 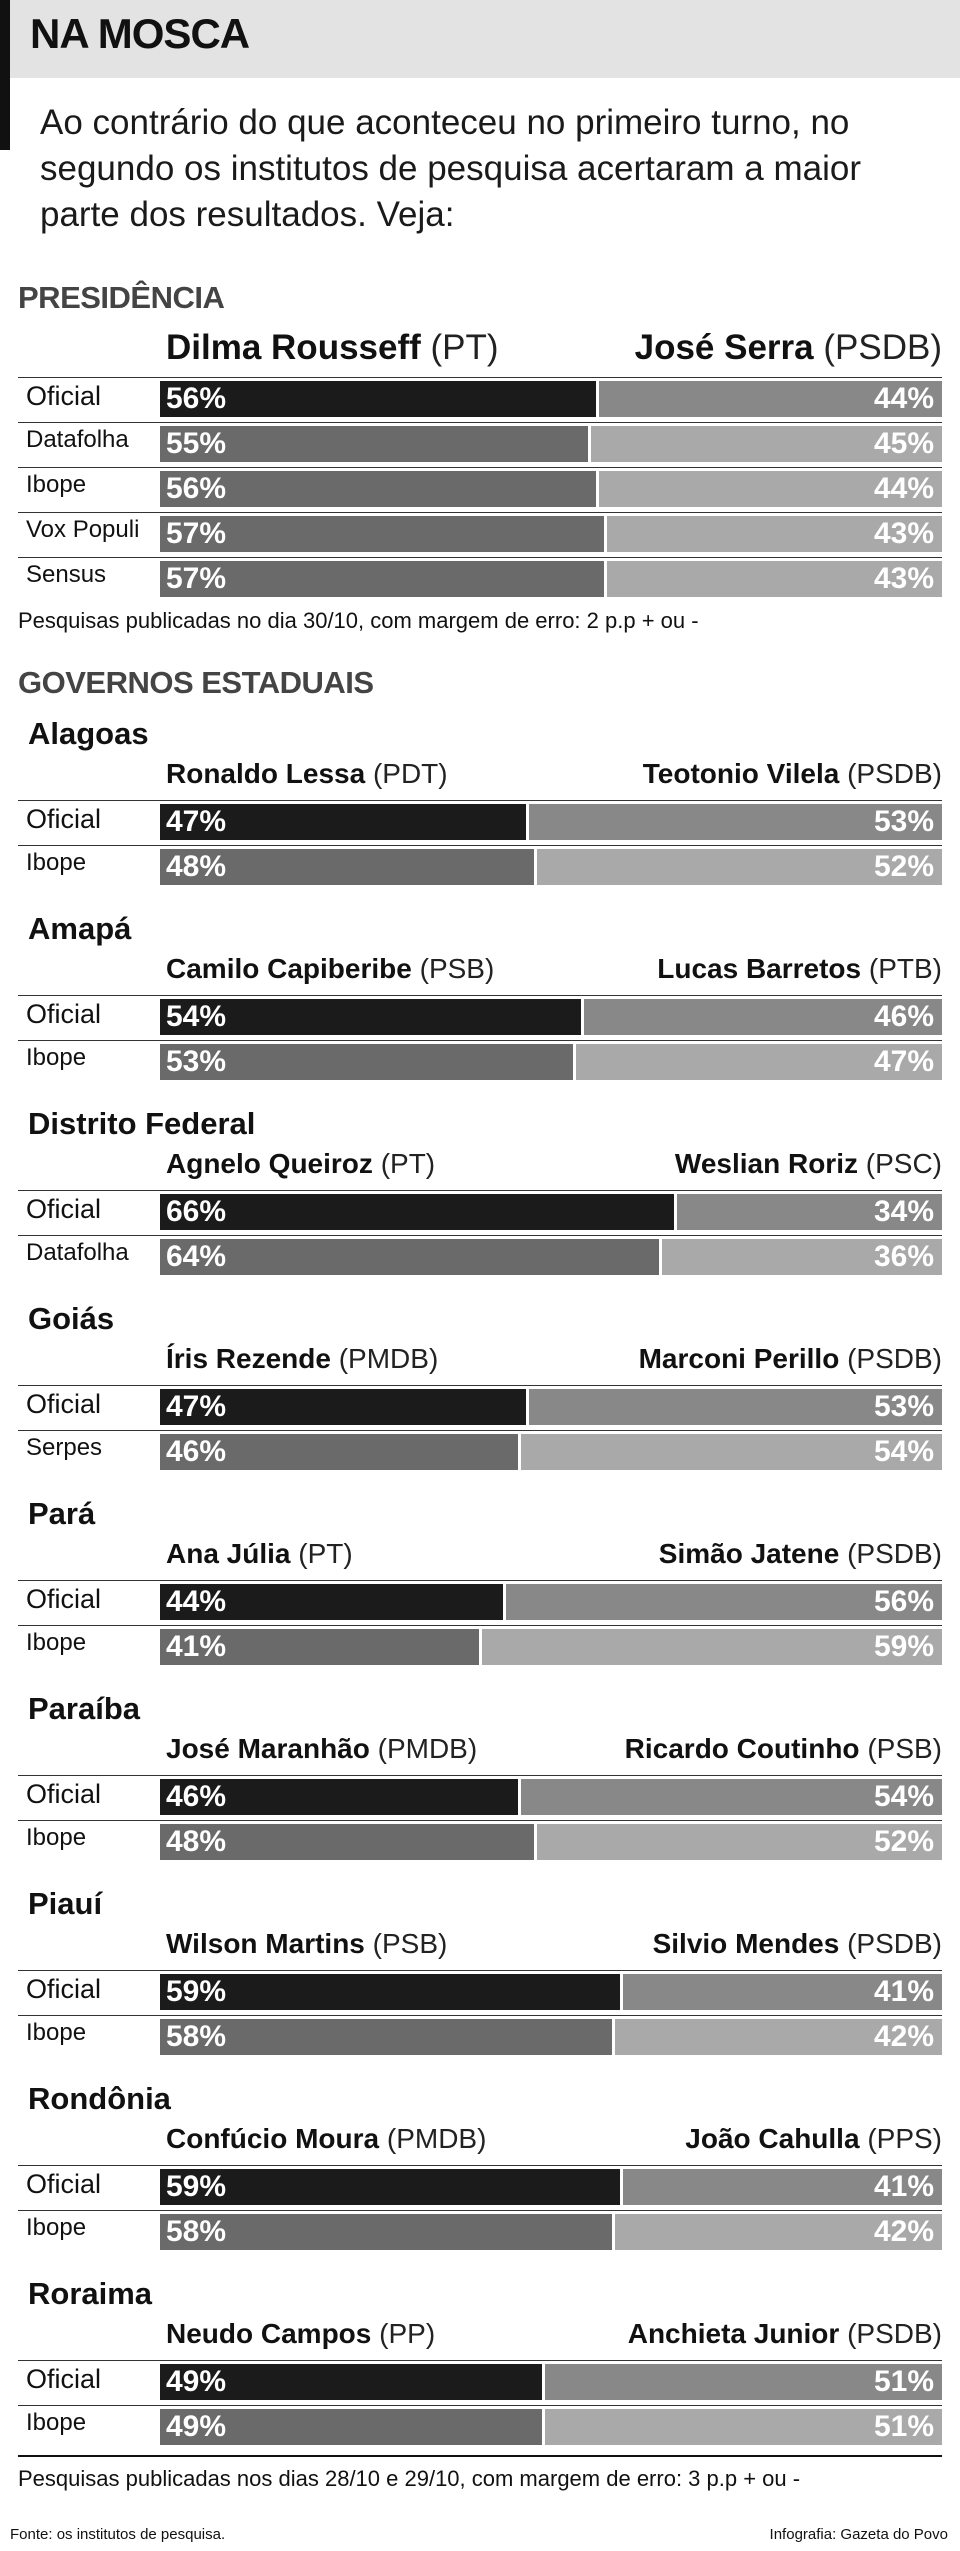 I want to click on bar-left: 53%, so click(x=366, y=1062).